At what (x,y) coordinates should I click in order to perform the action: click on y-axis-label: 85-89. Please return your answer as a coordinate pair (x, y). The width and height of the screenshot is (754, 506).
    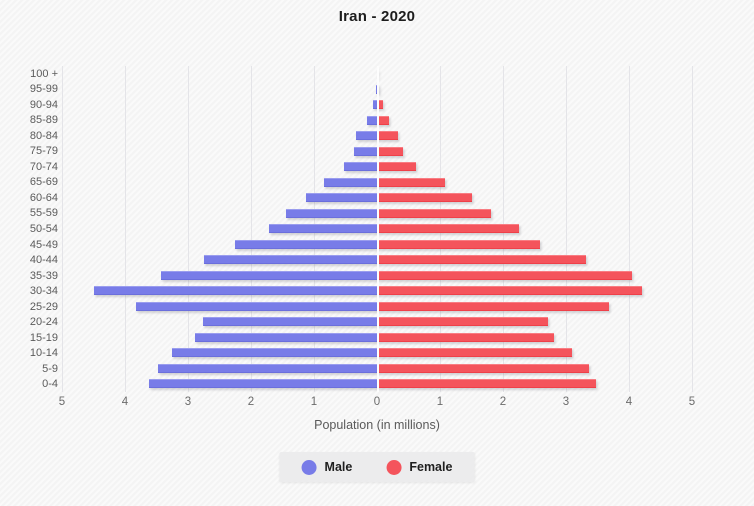
    Looking at the image, I should click on (43, 120).